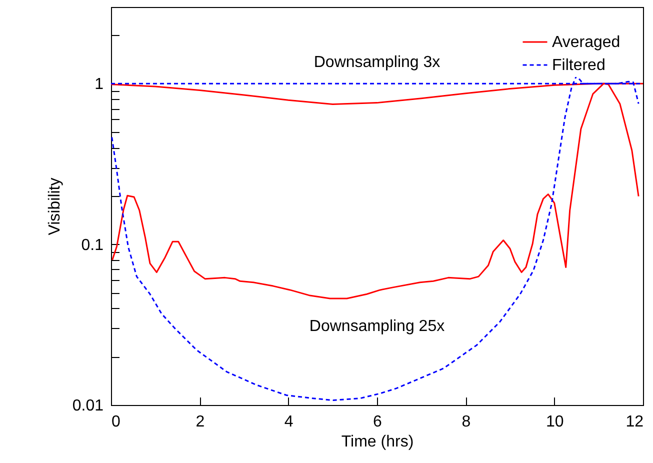  What do you see at coordinates (92, 245) in the screenshot?
I see `y-tick-label: 0.1` at bounding box center [92, 245].